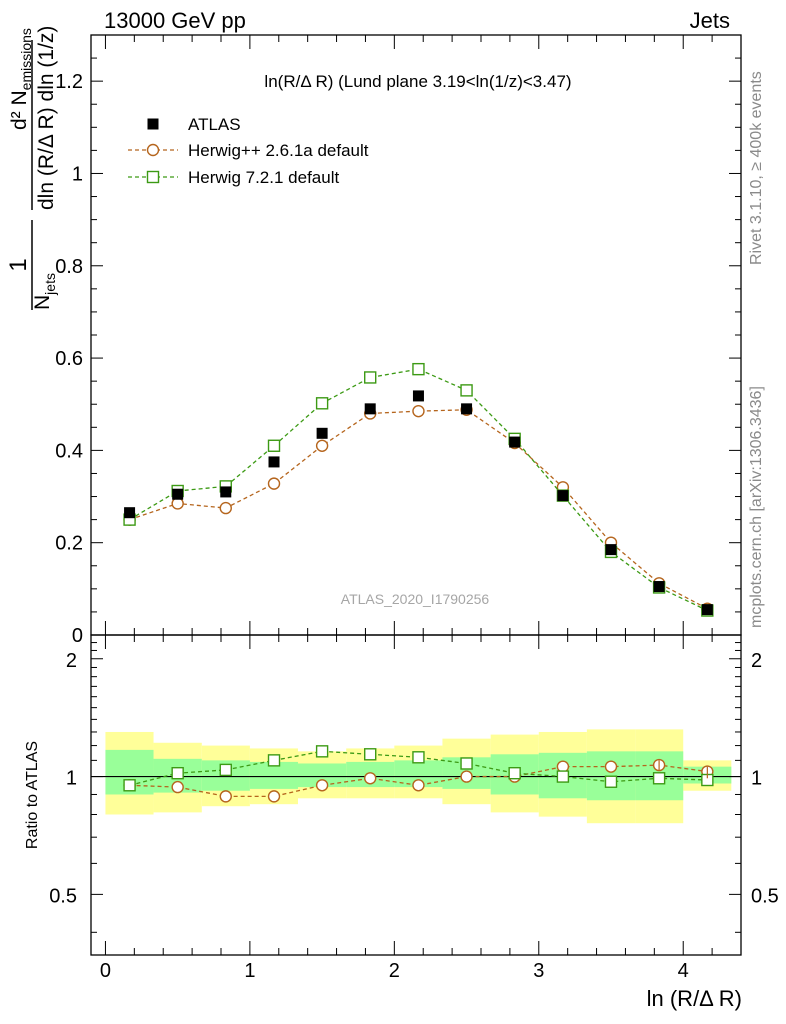  Describe the element at coordinates (69, 359) in the screenshot. I see `main-y-tick-label: 0.6` at that location.